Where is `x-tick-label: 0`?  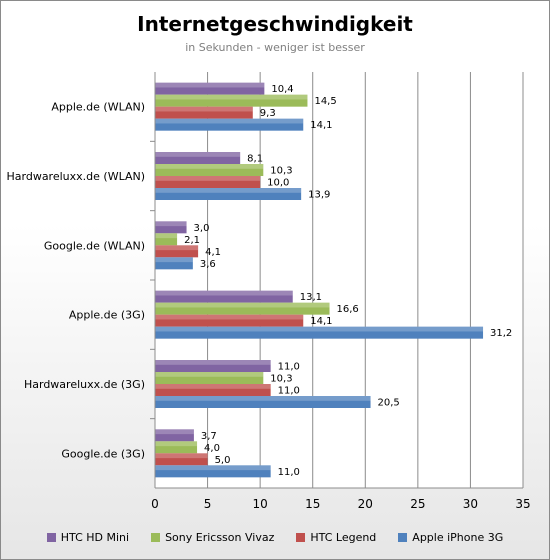 x-tick-label: 0 is located at coordinates (155, 504).